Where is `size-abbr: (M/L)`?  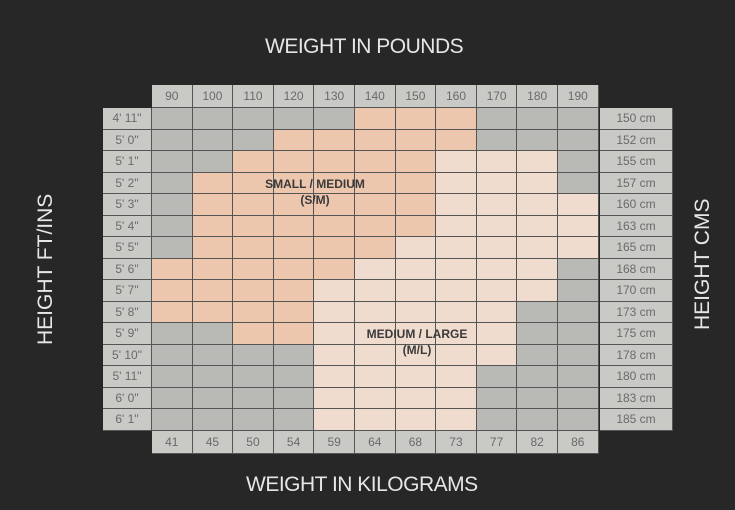
size-abbr: (M/L) is located at coordinates (417, 350).